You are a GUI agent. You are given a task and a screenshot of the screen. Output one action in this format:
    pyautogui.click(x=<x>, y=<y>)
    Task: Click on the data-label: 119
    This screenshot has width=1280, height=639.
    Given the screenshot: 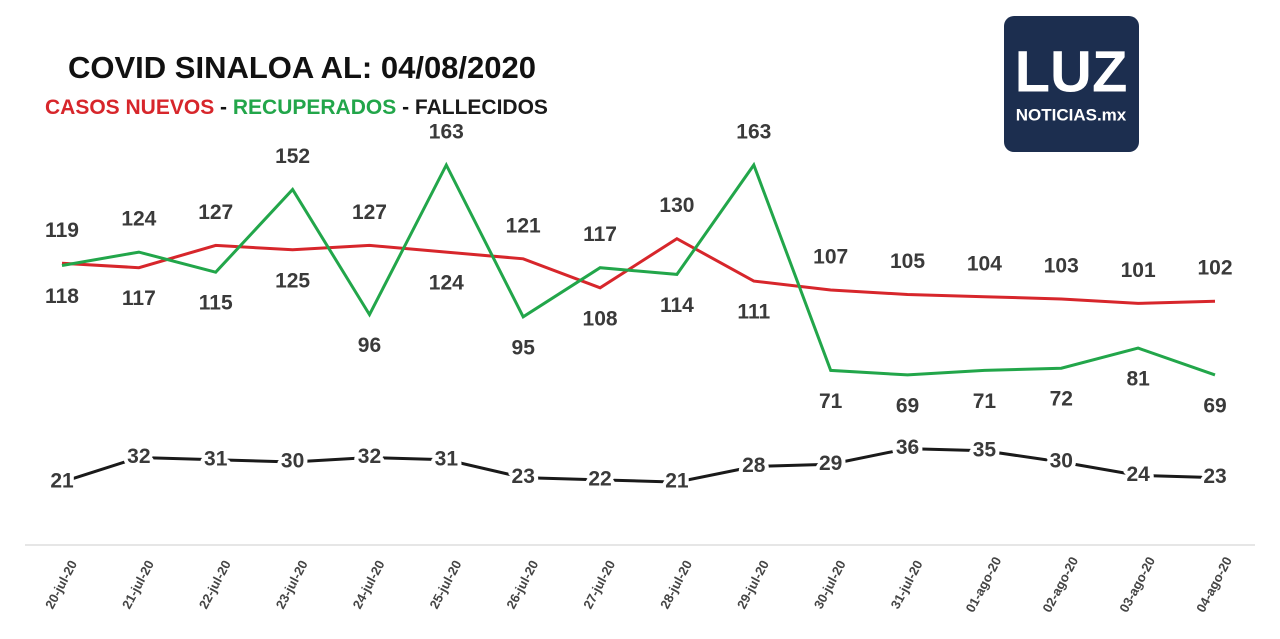 What is the action you would take?
    pyautogui.click(x=62, y=230)
    